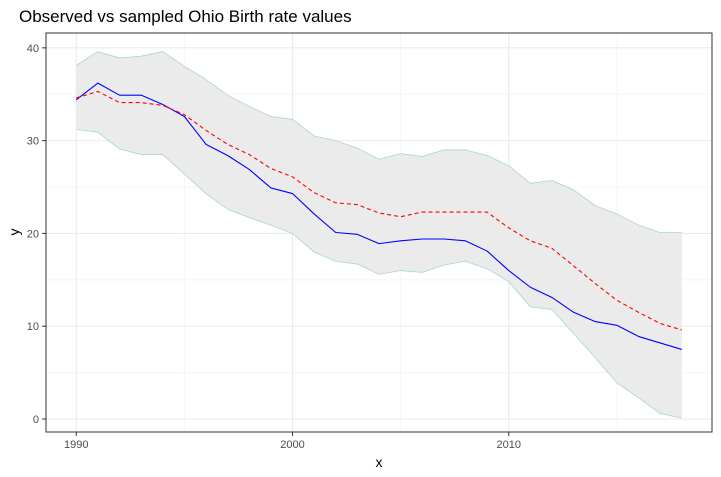  Describe the element at coordinates (33, 49) in the screenshot. I see `y-tick-label: 40` at that location.